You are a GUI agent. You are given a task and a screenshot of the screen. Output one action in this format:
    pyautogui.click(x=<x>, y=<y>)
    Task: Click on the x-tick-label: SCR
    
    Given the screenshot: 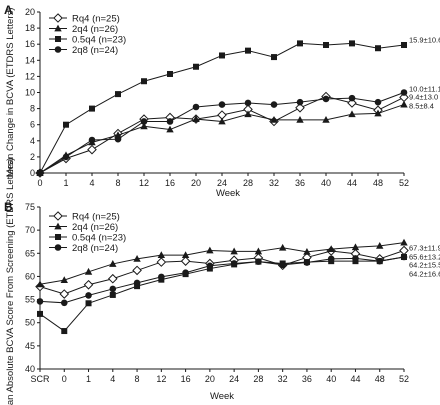 What is the action you would take?
    pyautogui.click(x=40, y=379)
    